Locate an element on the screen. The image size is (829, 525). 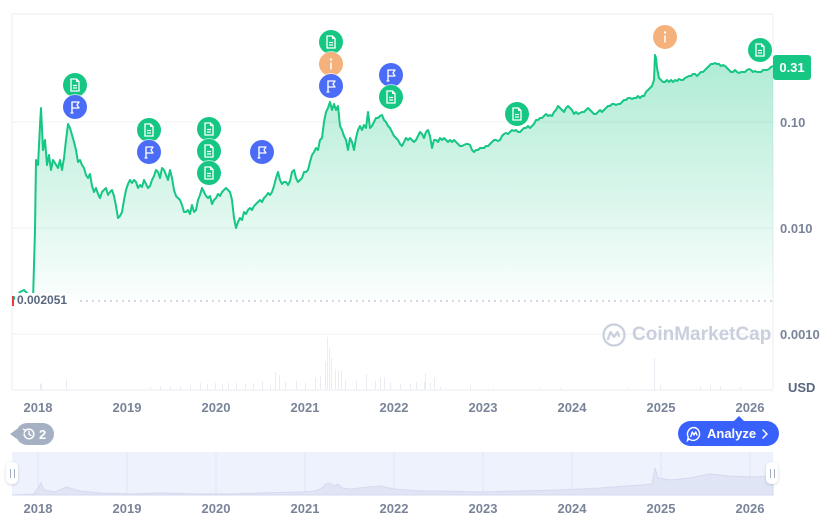
navigator-left-handle is located at coordinates (12, 473).